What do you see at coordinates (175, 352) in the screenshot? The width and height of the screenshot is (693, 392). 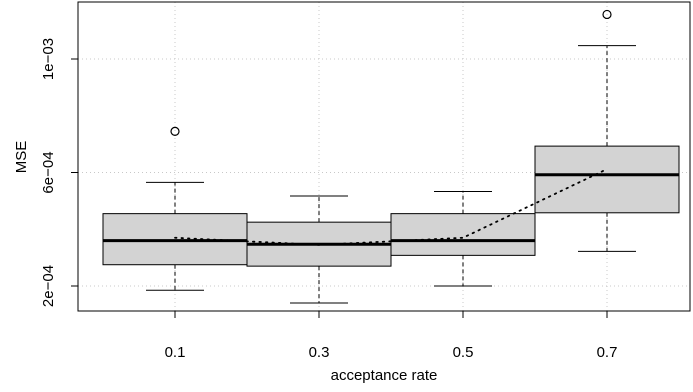 I see `x-tick-label-0.1: 0.1` at bounding box center [175, 352].